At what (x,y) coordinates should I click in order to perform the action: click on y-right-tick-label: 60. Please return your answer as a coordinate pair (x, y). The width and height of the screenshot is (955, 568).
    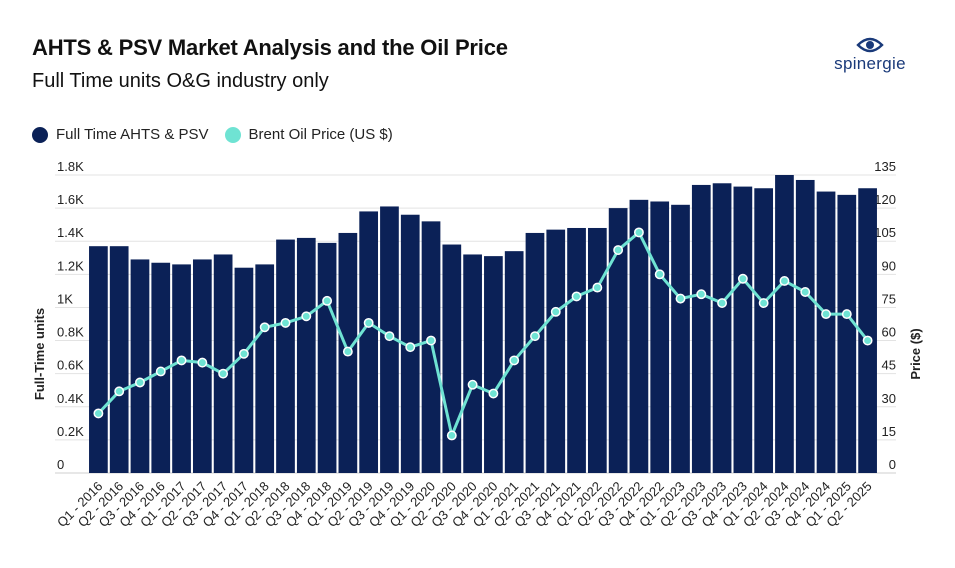
    Looking at the image, I should click on (889, 332).